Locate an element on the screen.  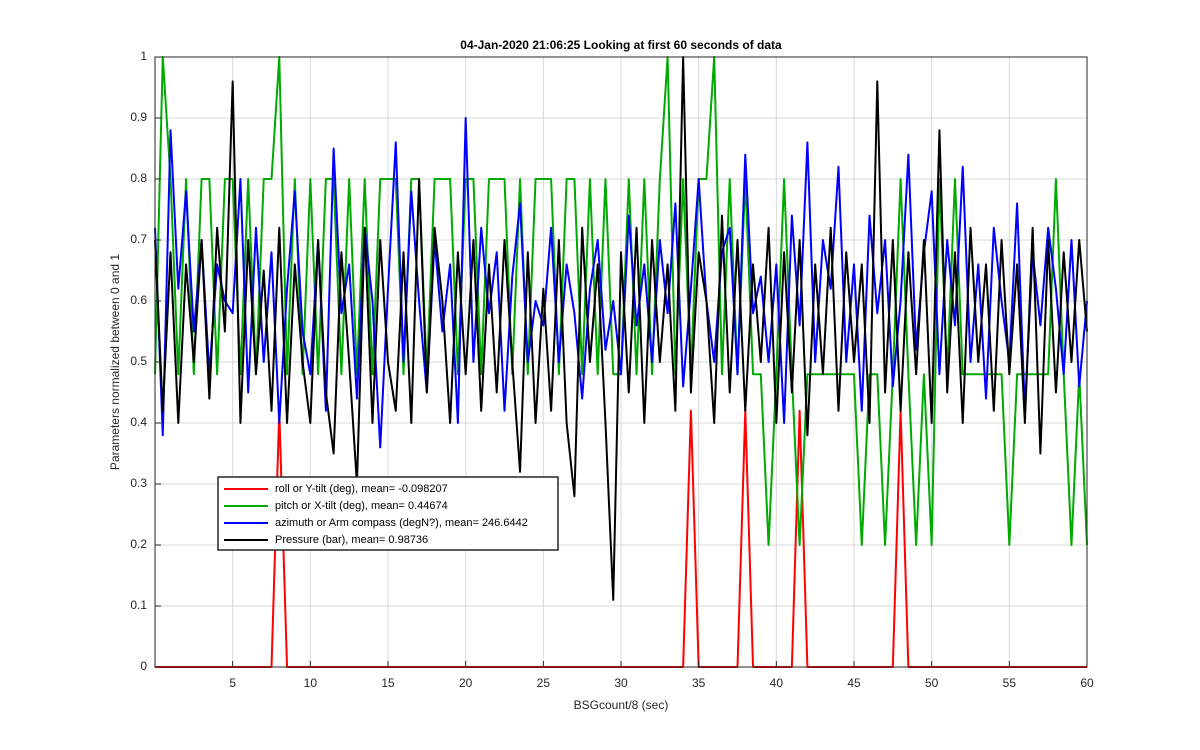
legend-box is located at coordinates (388, 513).